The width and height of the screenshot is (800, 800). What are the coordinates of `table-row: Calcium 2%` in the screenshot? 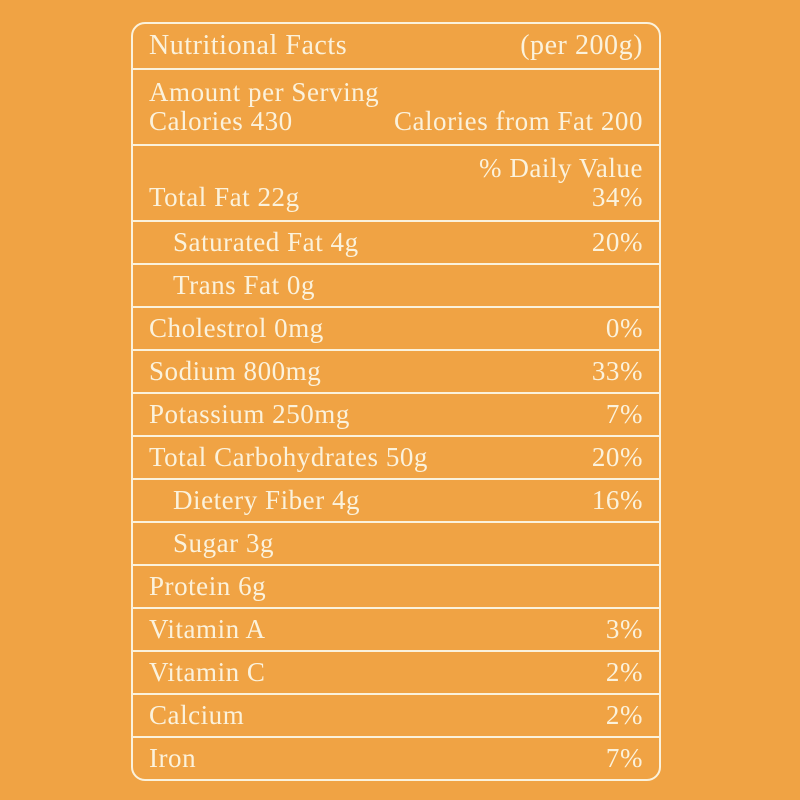 It's located at (396, 714).